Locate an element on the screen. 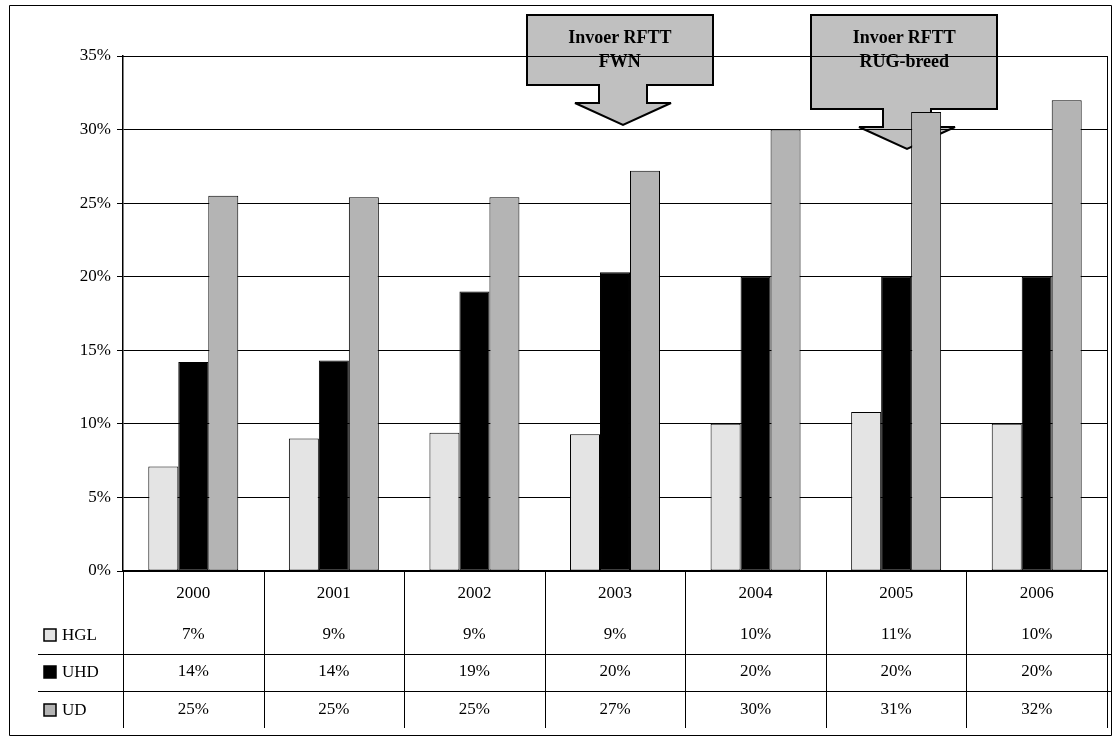 The width and height of the screenshot is (1118, 744). y-tick-label: 0% is located at coordinates (99, 570).